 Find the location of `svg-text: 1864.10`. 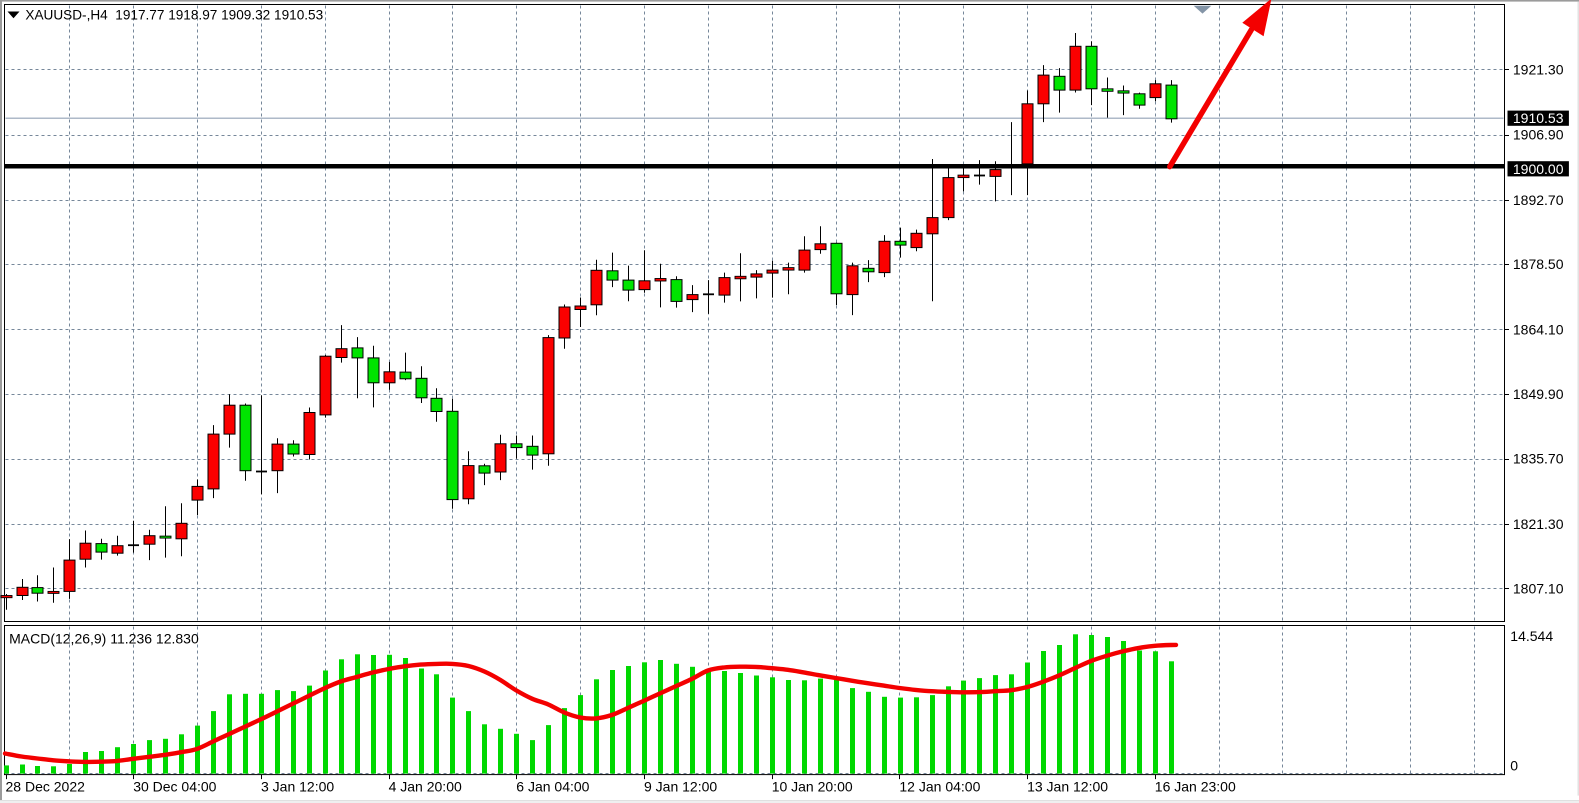

svg-text: 1864.10 is located at coordinates (1538, 329).